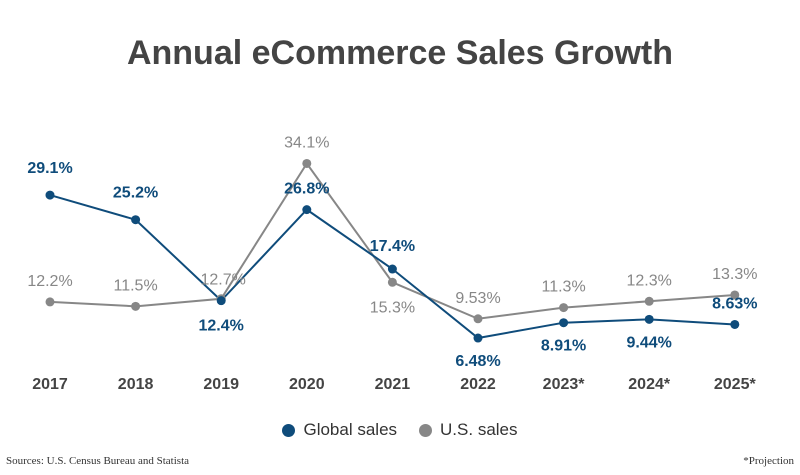  Describe the element at coordinates (50, 384) in the screenshot. I see `x-tick-label: 2017` at that location.